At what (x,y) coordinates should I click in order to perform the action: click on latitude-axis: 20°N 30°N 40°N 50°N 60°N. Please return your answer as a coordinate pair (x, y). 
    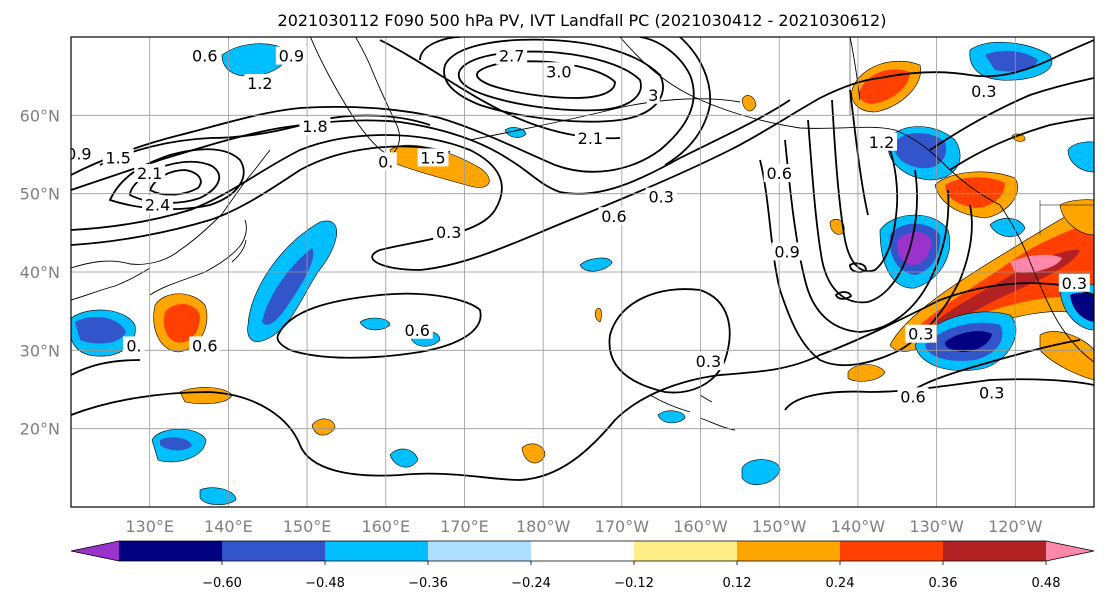
    Looking at the image, I should click on (40, 272).